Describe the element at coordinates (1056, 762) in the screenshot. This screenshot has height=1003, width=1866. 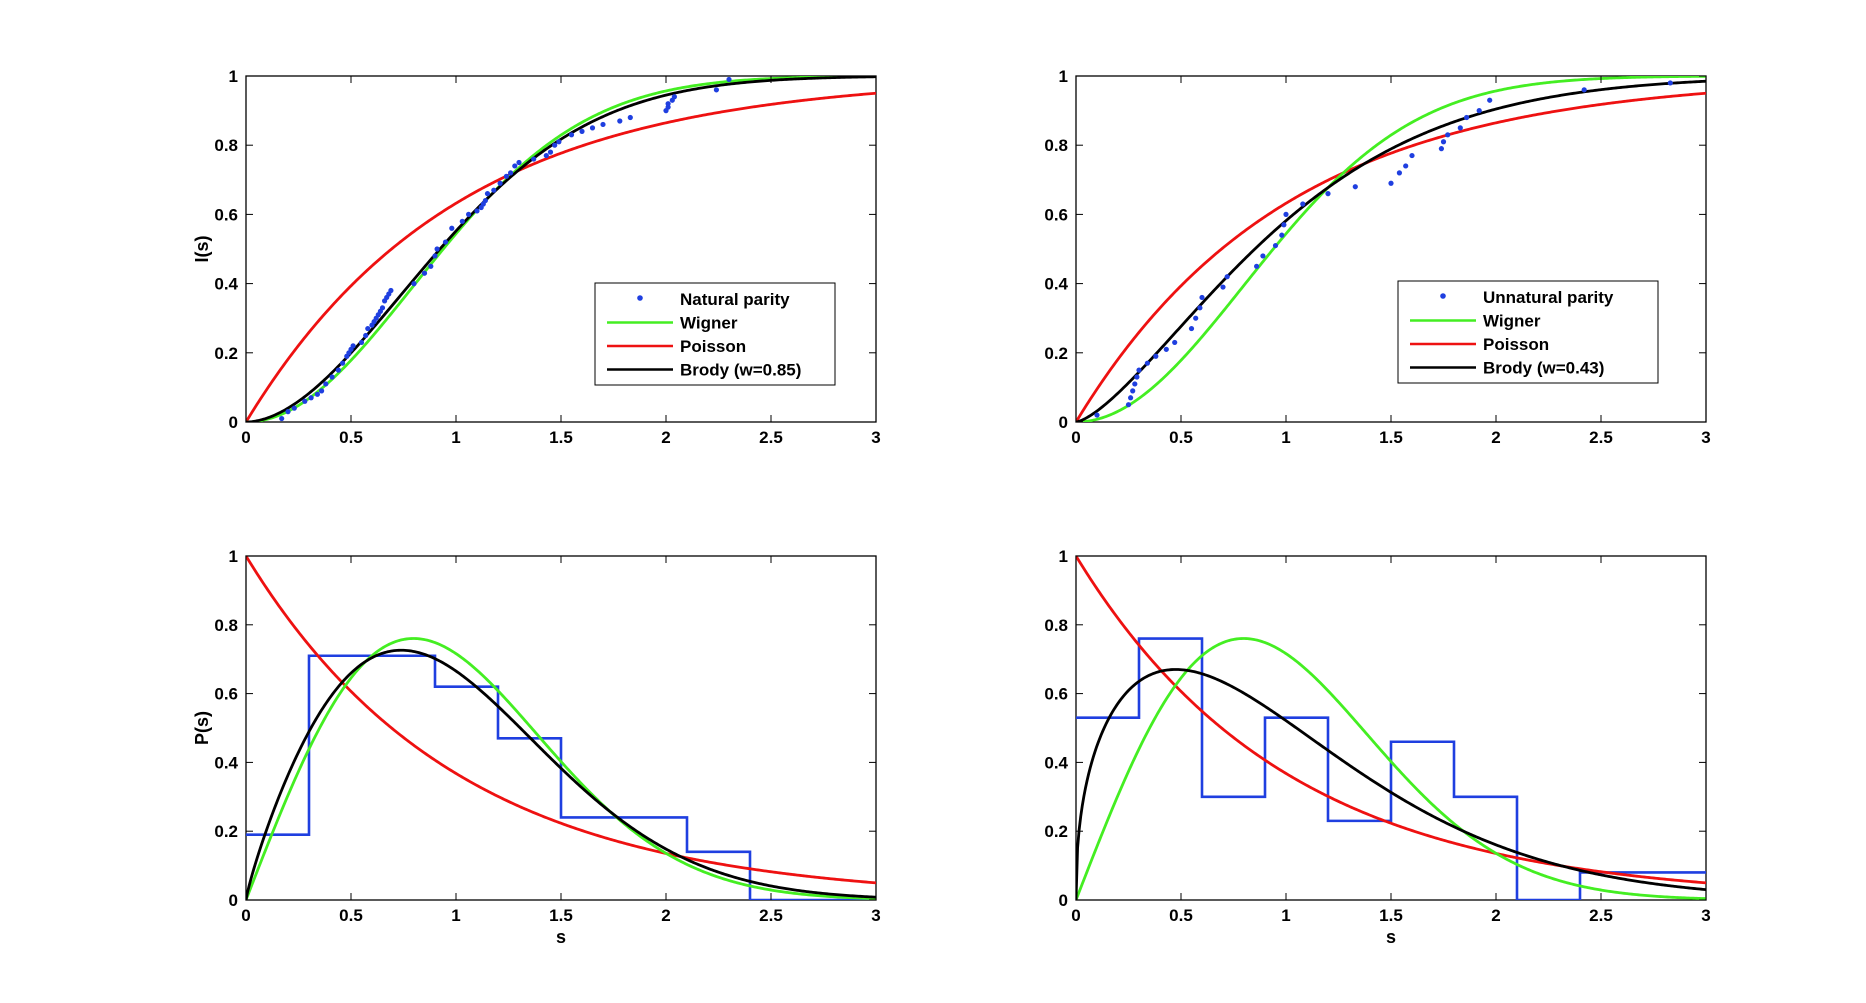
I see `y-tick-label: 0.4` at that location.